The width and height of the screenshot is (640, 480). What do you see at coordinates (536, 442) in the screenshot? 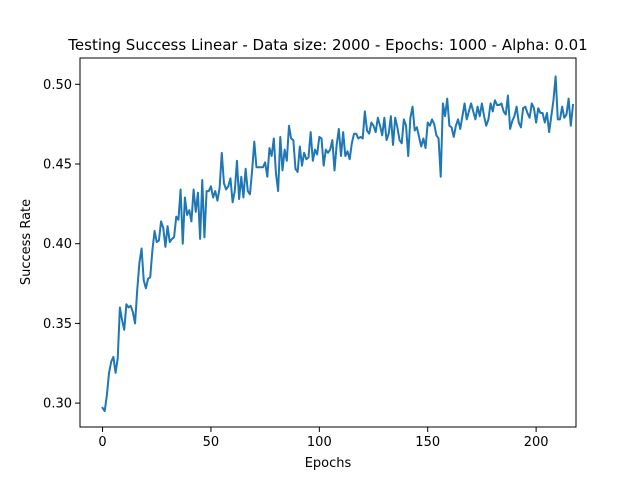
I see `x-tick-label: 200` at bounding box center [536, 442].